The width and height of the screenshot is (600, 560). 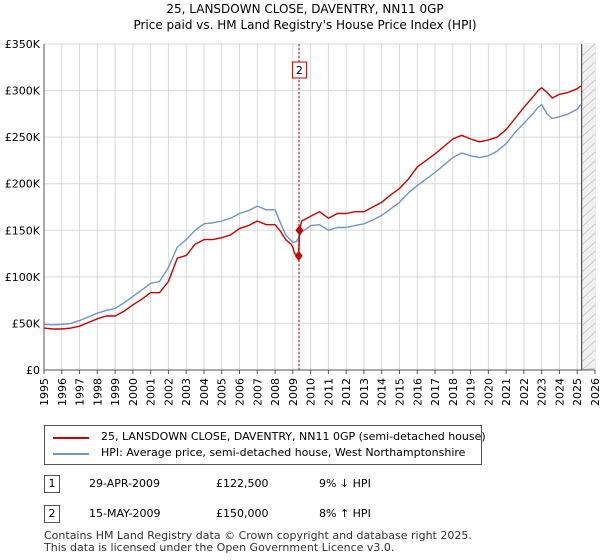 I want to click on x-tick-label: 2023, so click(x=542, y=392).